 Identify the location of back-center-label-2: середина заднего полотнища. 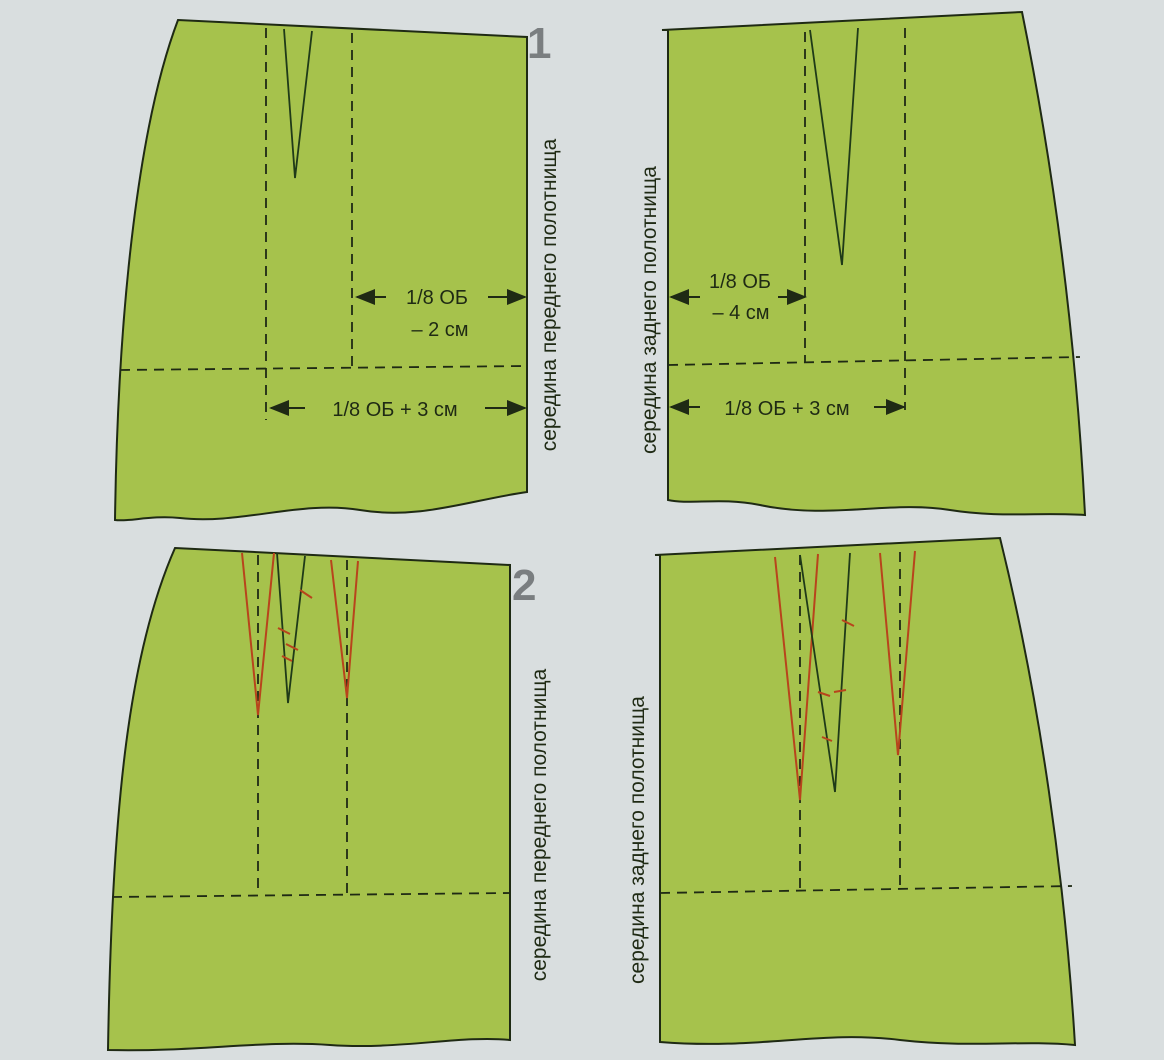
(637, 840).